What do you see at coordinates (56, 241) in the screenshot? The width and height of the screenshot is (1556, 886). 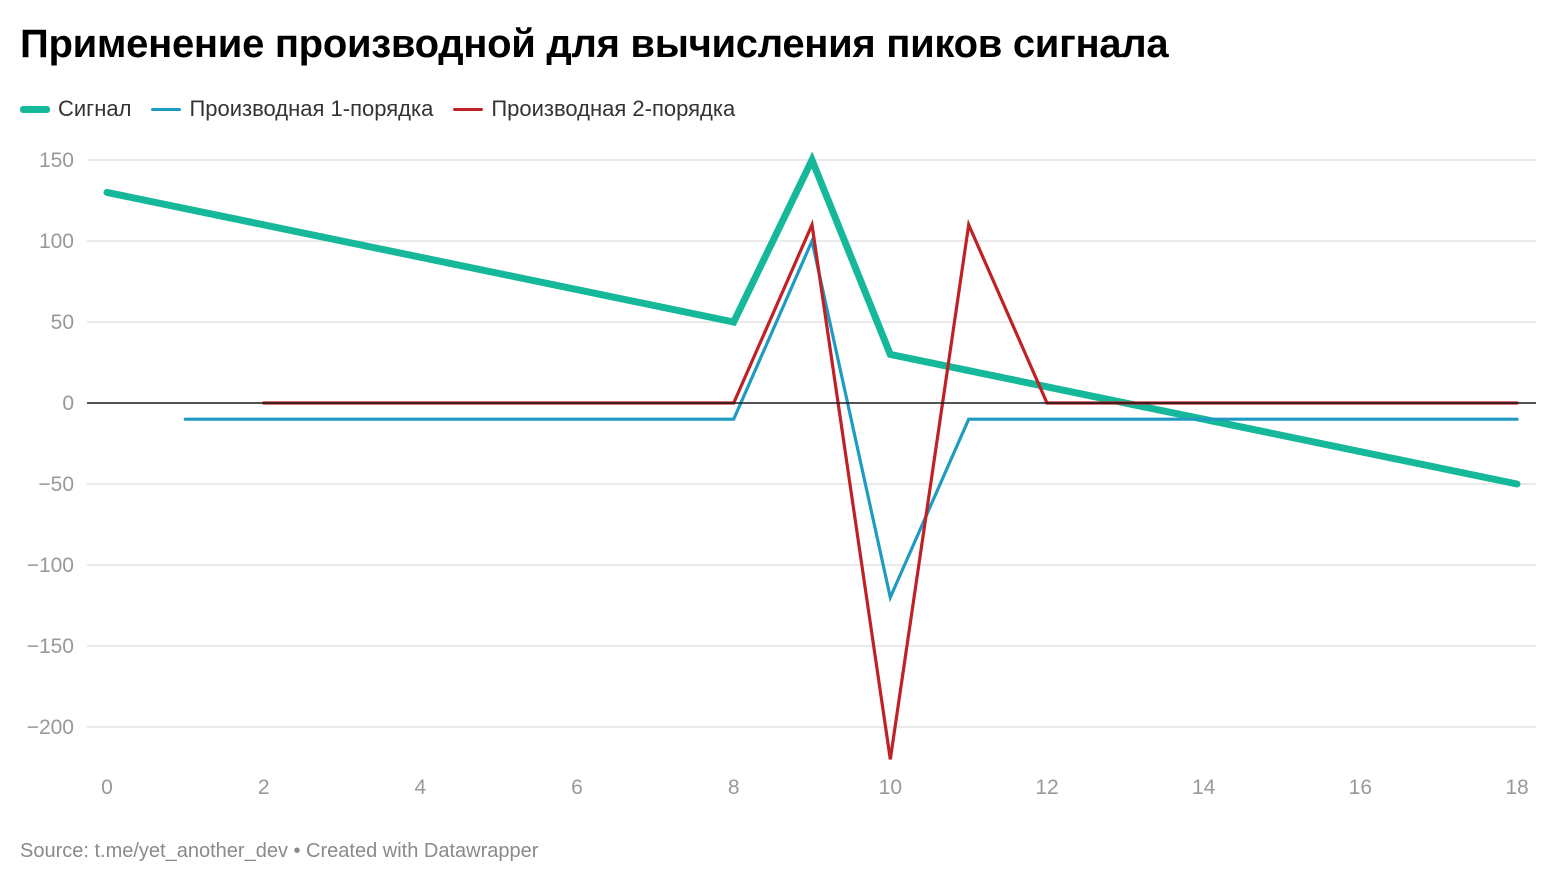 I see `y-tick-label: 100` at bounding box center [56, 241].